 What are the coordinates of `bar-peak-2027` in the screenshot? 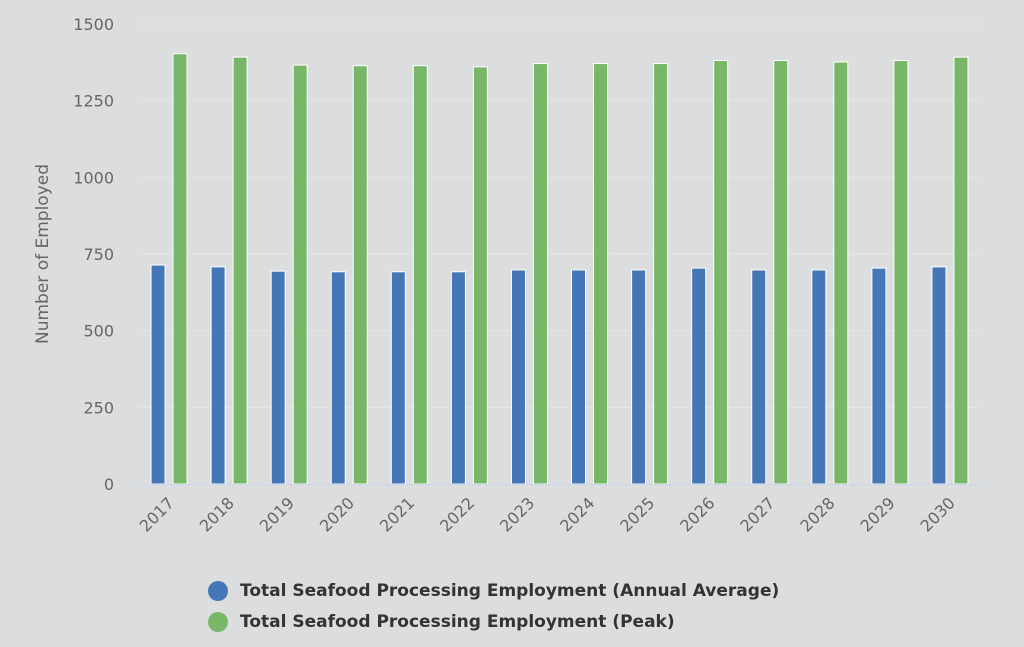 It's located at (781, 272).